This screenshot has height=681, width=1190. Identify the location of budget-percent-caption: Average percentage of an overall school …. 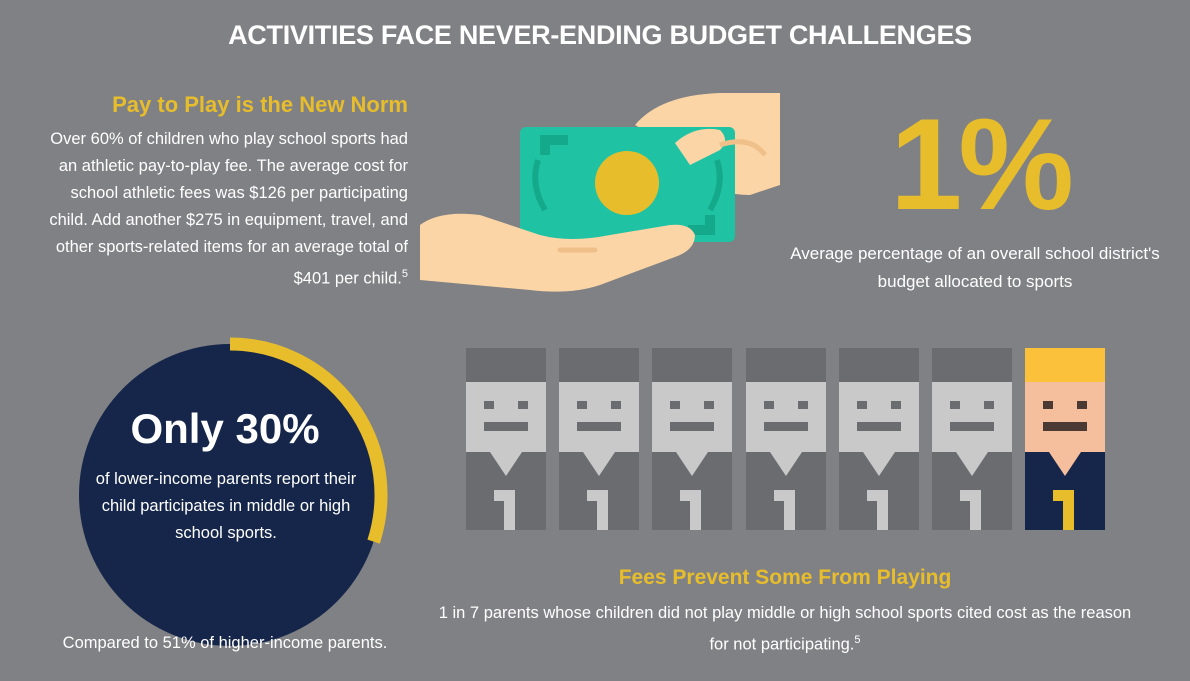
(975, 267).